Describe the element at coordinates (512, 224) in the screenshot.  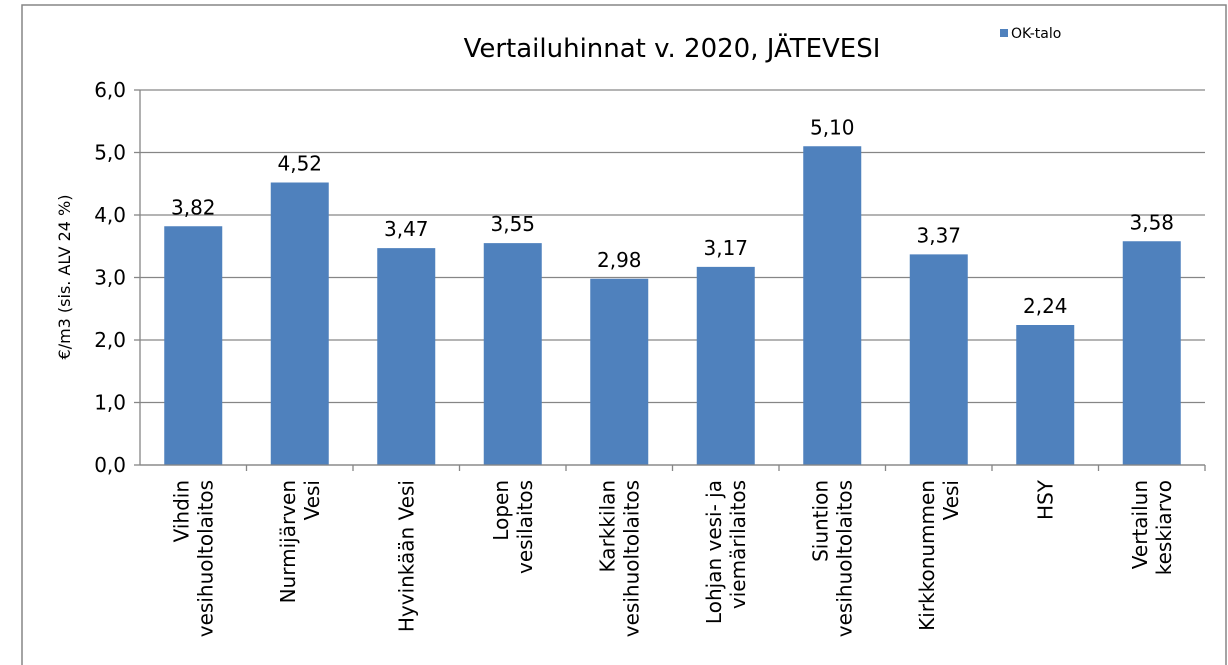
I see `value-label: 3,55` at that location.